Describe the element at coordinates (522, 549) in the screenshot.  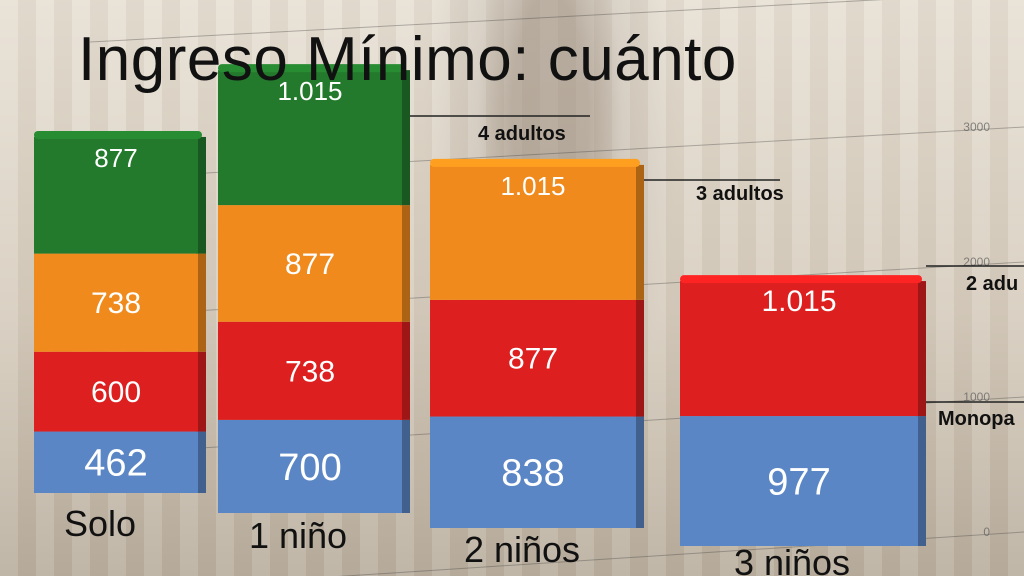
I see `category-label: 2 niños` at that location.